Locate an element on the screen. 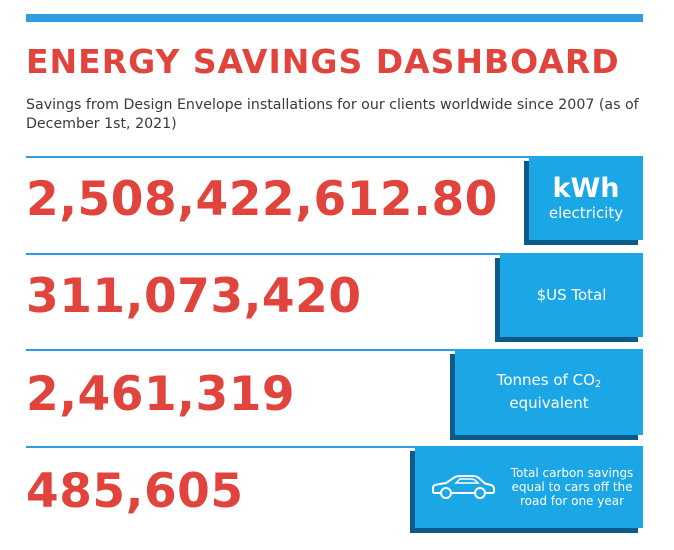  page-title: ENERGY SAVINGS DASHBOARD is located at coordinates (323, 61).